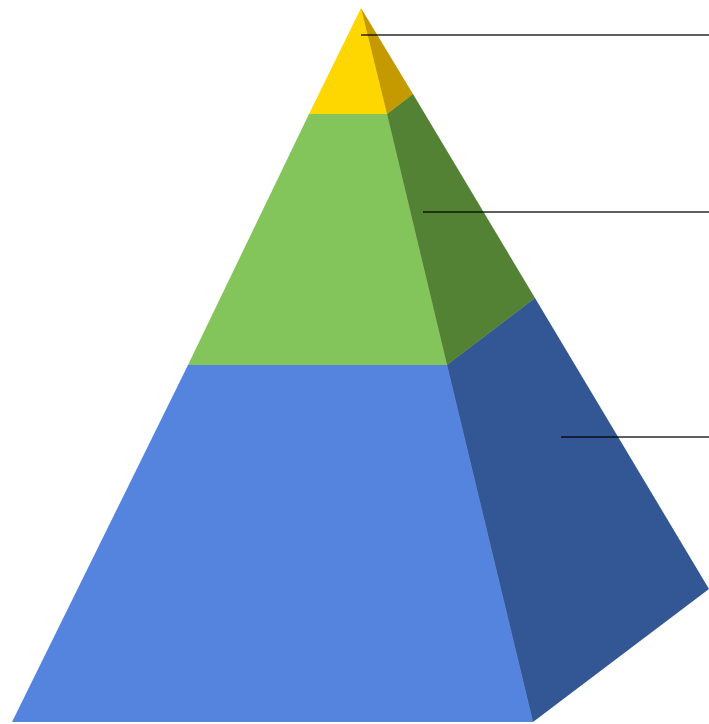 The width and height of the screenshot is (709, 724). Describe the element at coordinates (317, 239) in the screenshot. I see `tier-middle-front-face` at that location.